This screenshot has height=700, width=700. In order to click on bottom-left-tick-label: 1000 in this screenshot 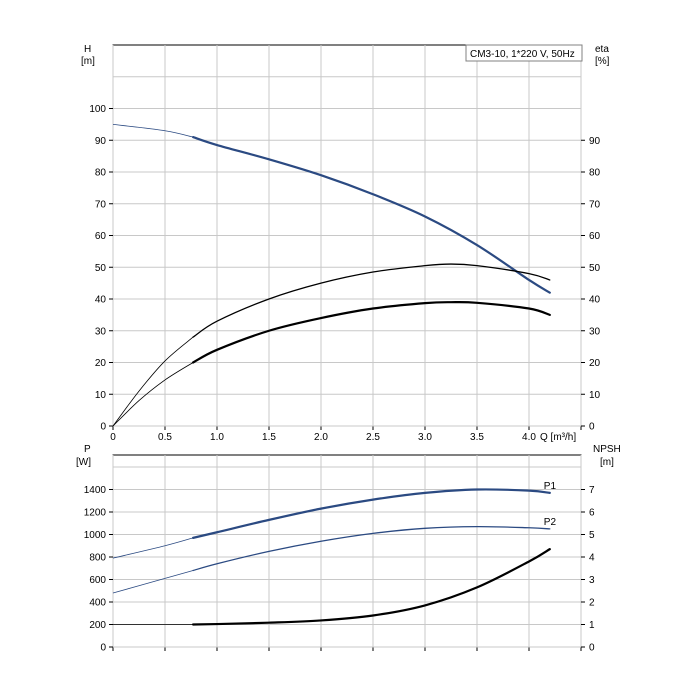, I will do `click(95, 535)`.